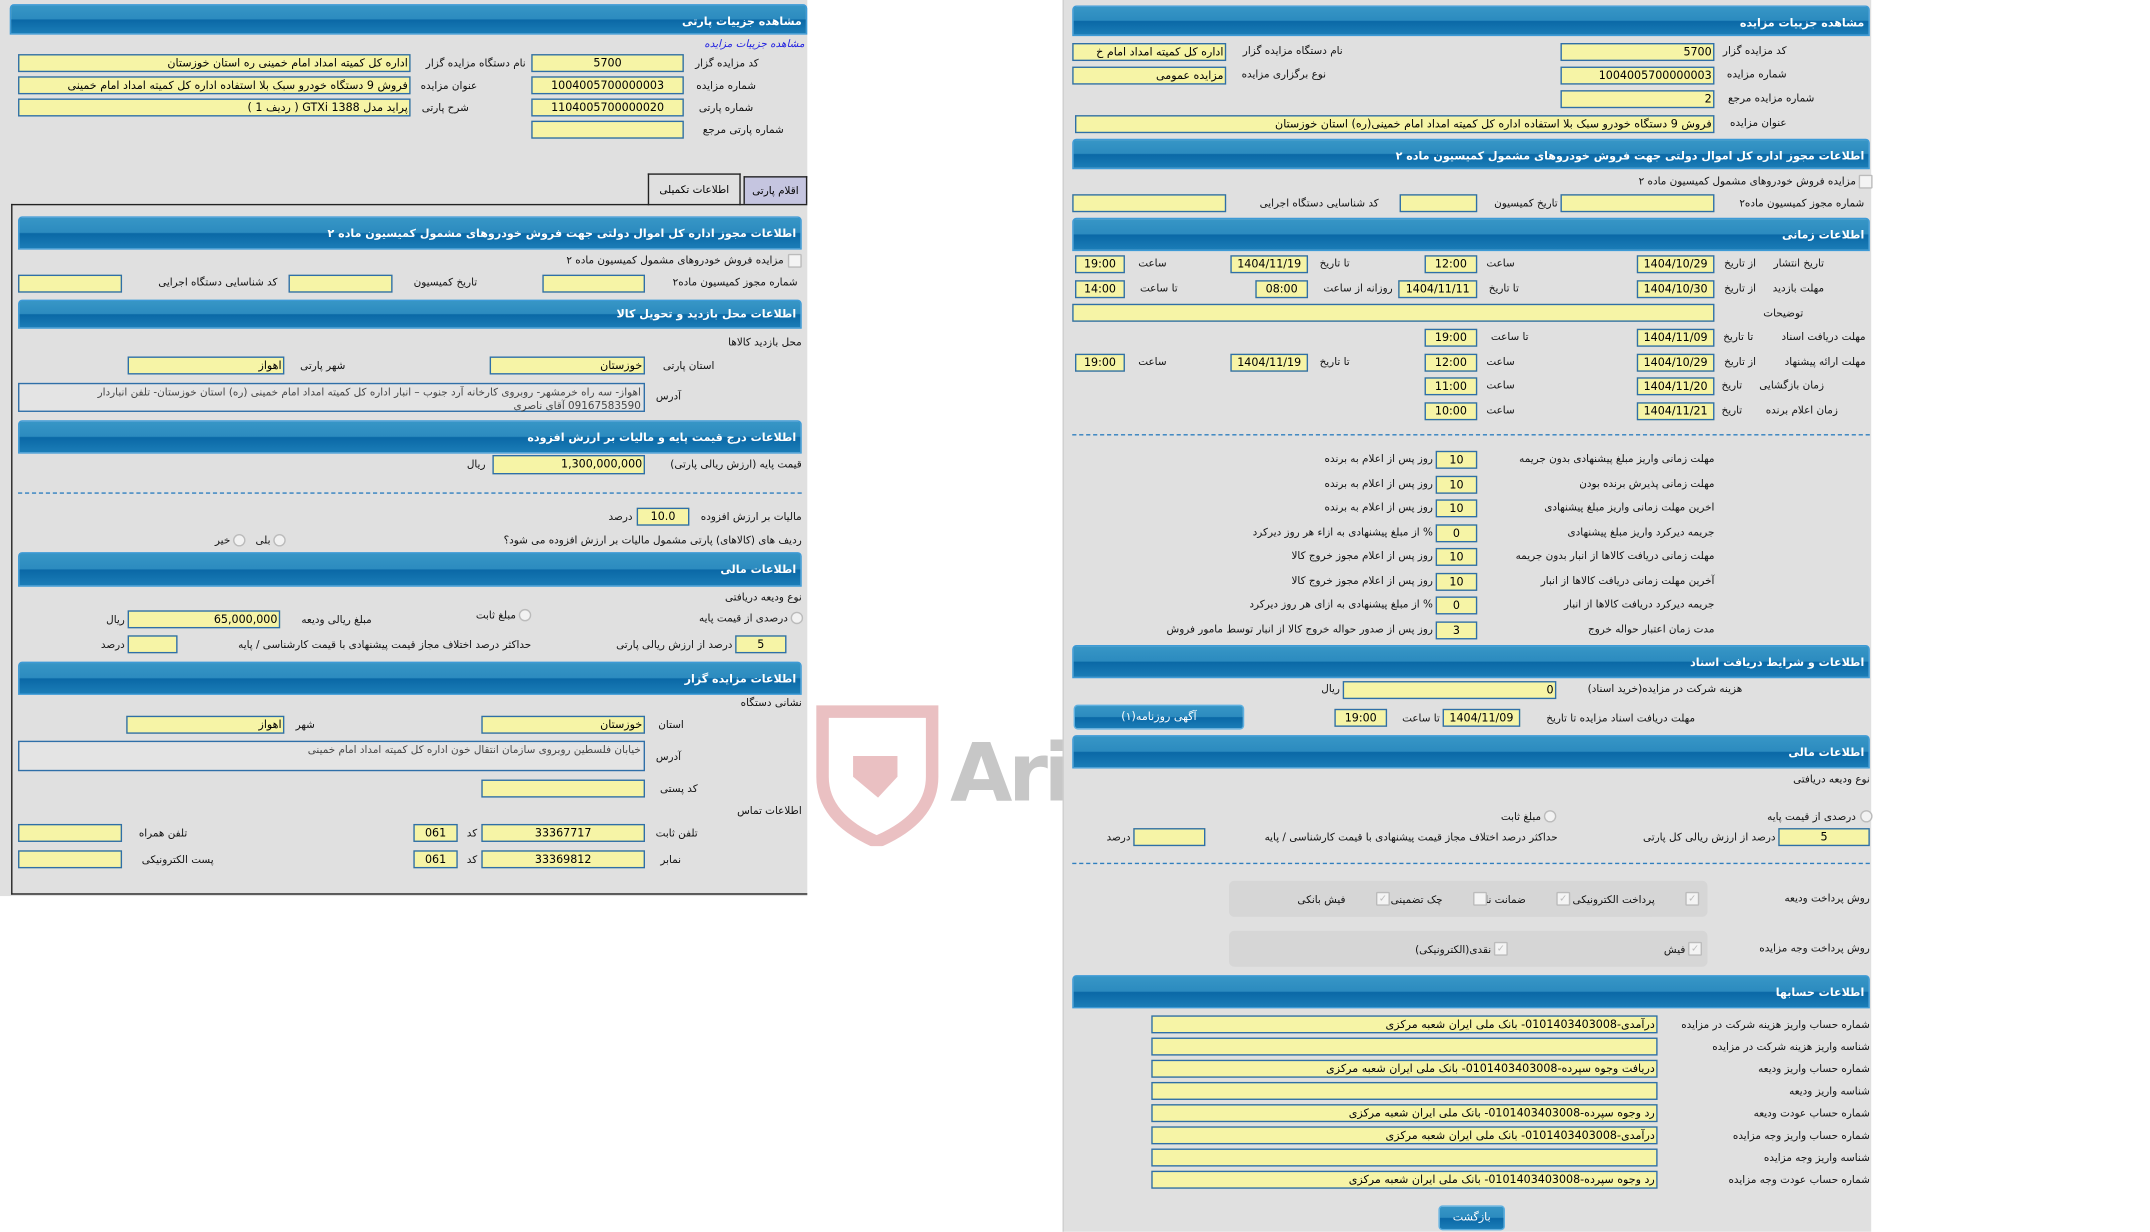 The height and width of the screenshot is (1232, 2150). I want to click on auction-details-link: مشاهده جزییات مزایده, so click(754, 43).